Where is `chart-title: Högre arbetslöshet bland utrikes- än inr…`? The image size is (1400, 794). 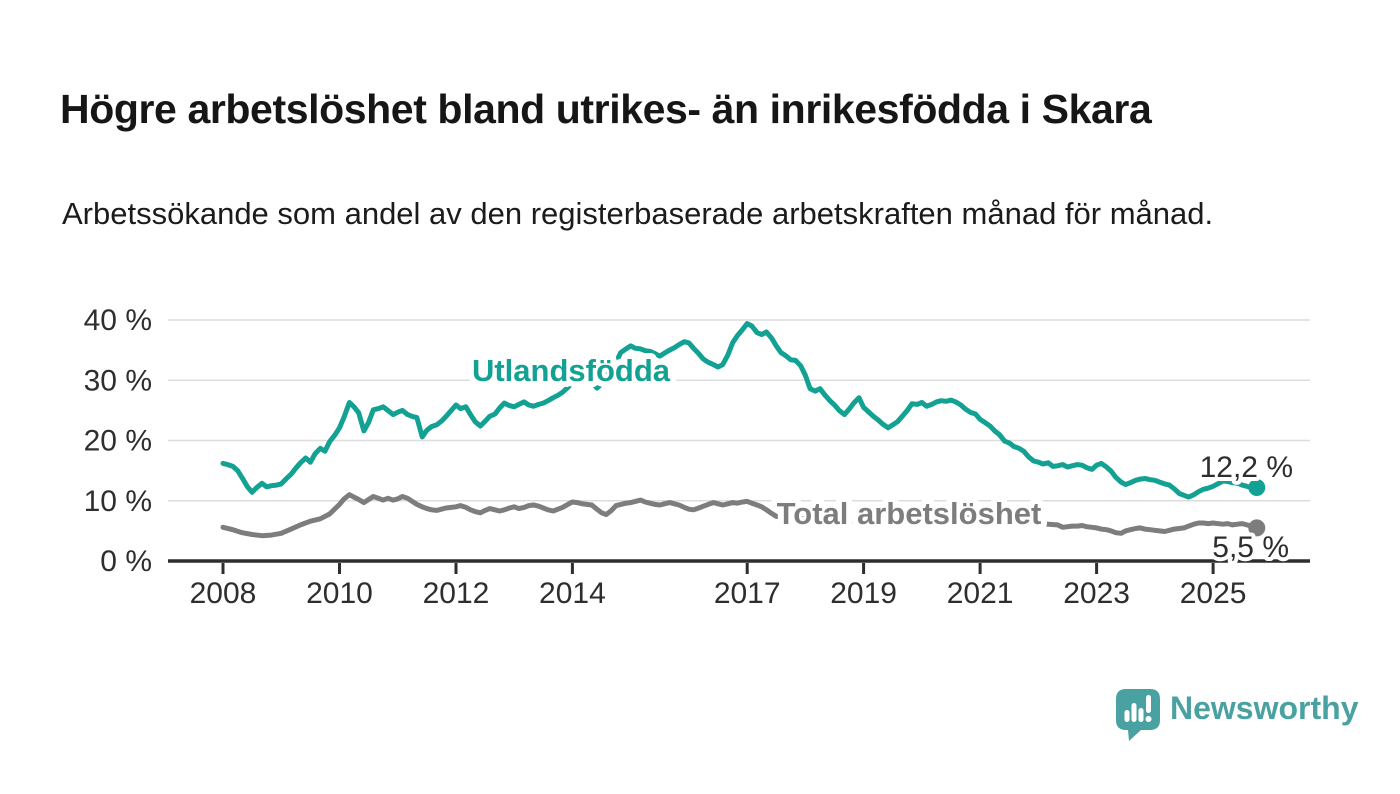 chart-title: Högre arbetslöshet bland utrikes- än inr… is located at coordinates (606, 109).